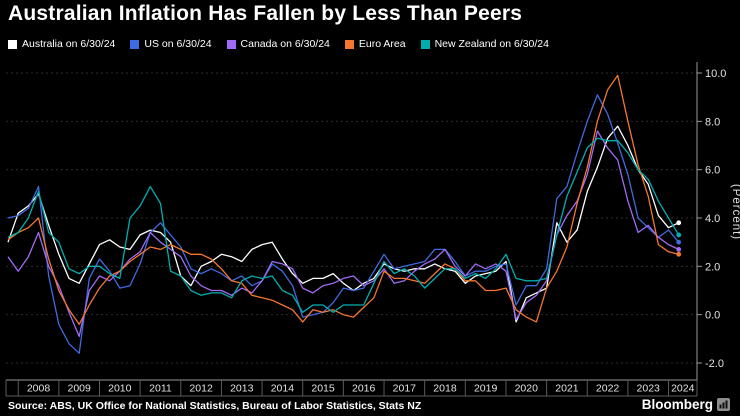  I want to click on x-tick-label: 2019, so click(486, 389).